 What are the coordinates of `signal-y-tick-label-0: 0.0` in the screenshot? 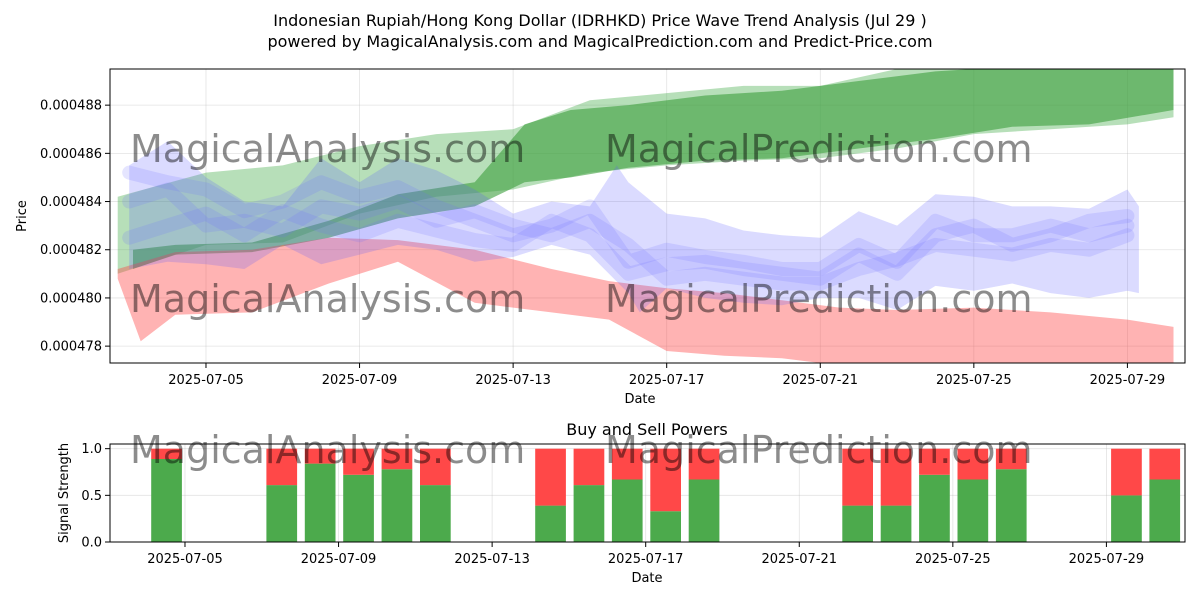 It's located at (91, 543).